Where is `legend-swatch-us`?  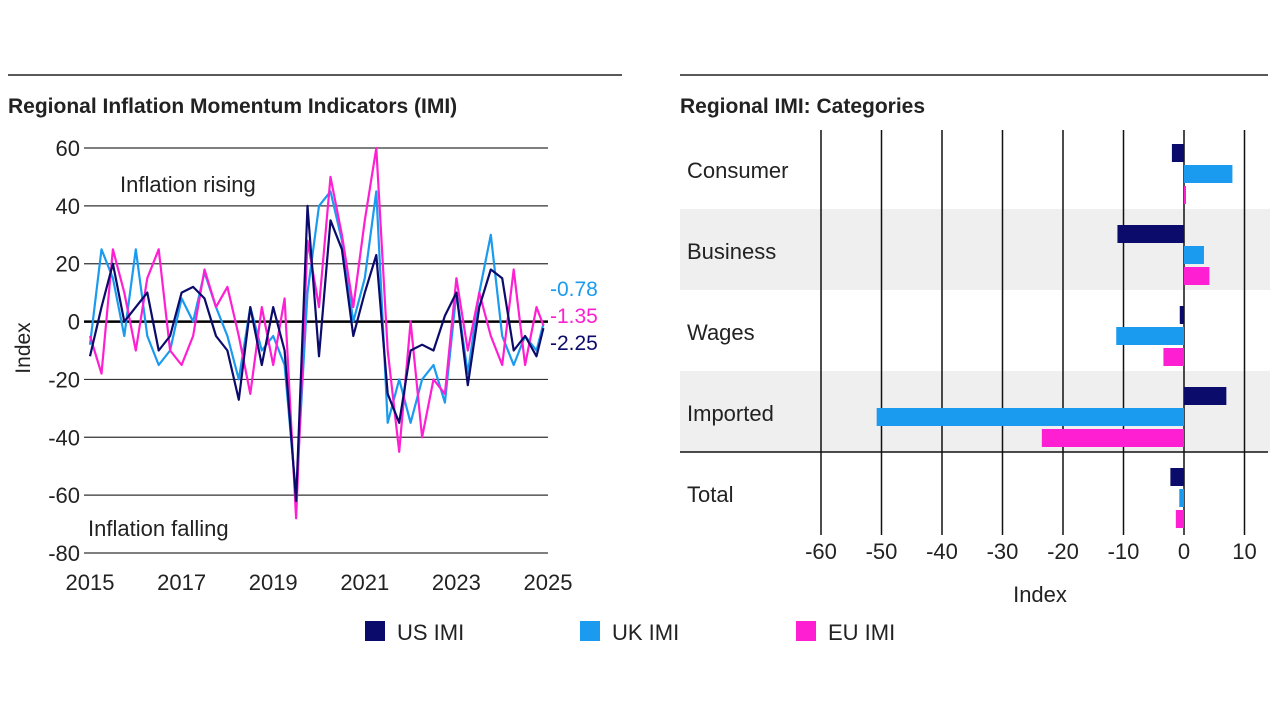 legend-swatch-us is located at coordinates (375, 631).